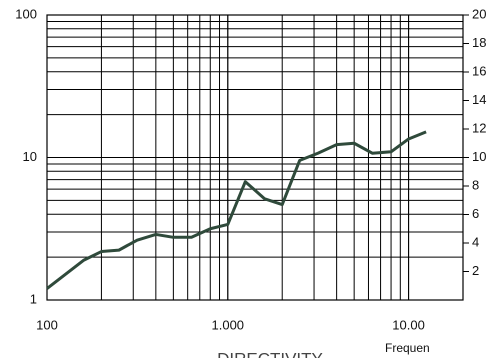 Image resolution: width=503 pixels, height=358 pixels. What do you see at coordinates (270, 353) in the screenshot?
I see `chart-title: DIRECTIVITY` at bounding box center [270, 353].